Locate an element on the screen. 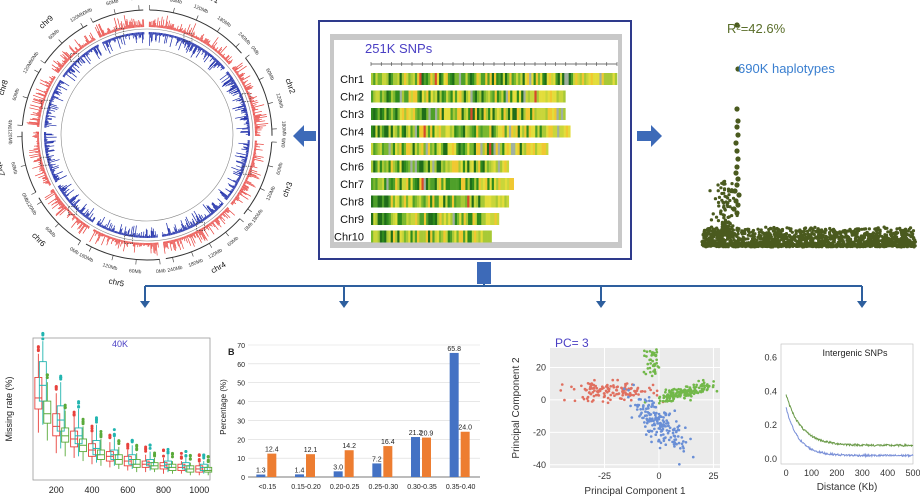  ld-x-tick: 300 is located at coordinates (862, 473).